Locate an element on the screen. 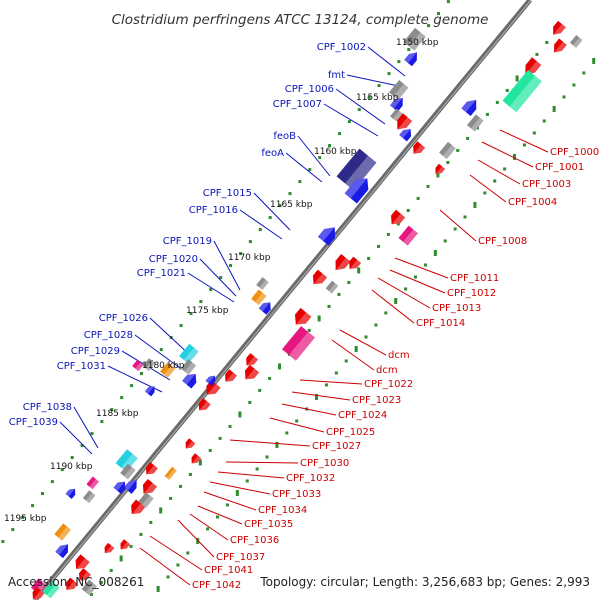  right-gene-label: CPF_1036 is located at coordinates (254, 540).